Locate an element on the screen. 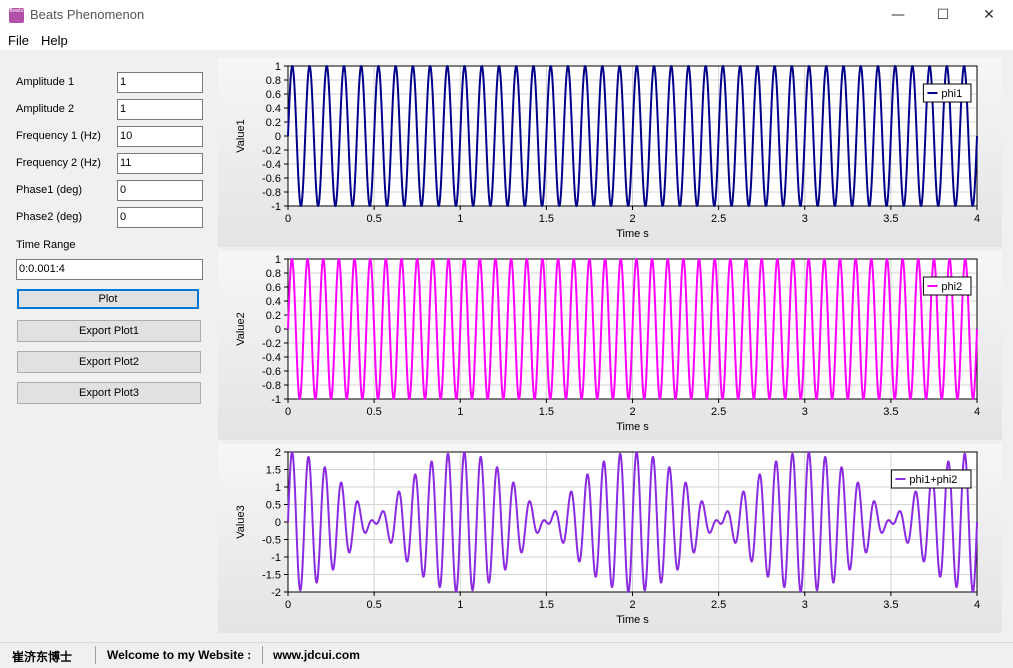 This screenshot has width=1013, height=668. legend-label: phi1 is located at coordinates (951, 94).